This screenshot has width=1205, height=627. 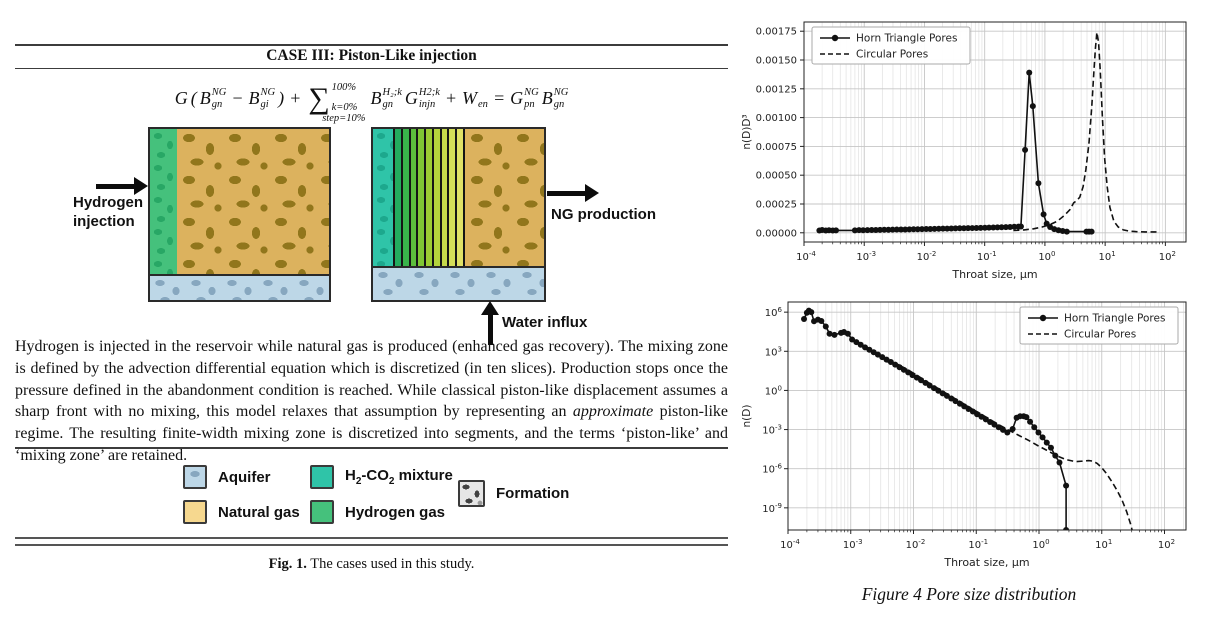 What do you see at coordinates (573, 193) in the screenshot?
I see `ng-production-arrow-icon` at bounding box center [573, 193].